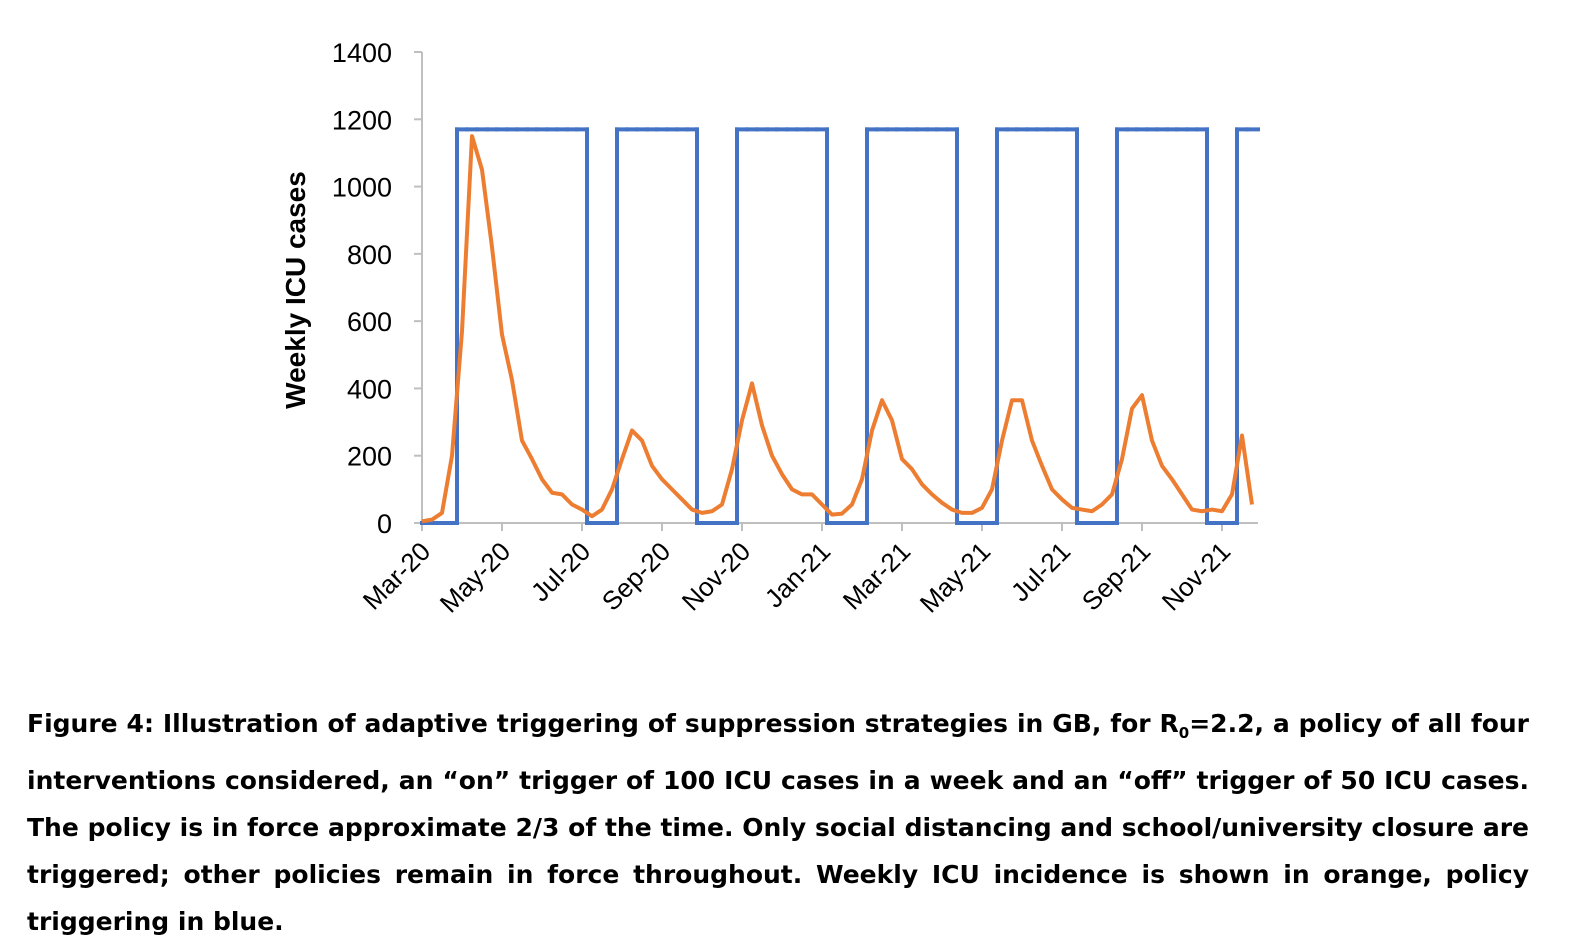 This screenshot has width=1570, height=950. I want to click on x-tick-label: Sep-20, so click(636, 576).